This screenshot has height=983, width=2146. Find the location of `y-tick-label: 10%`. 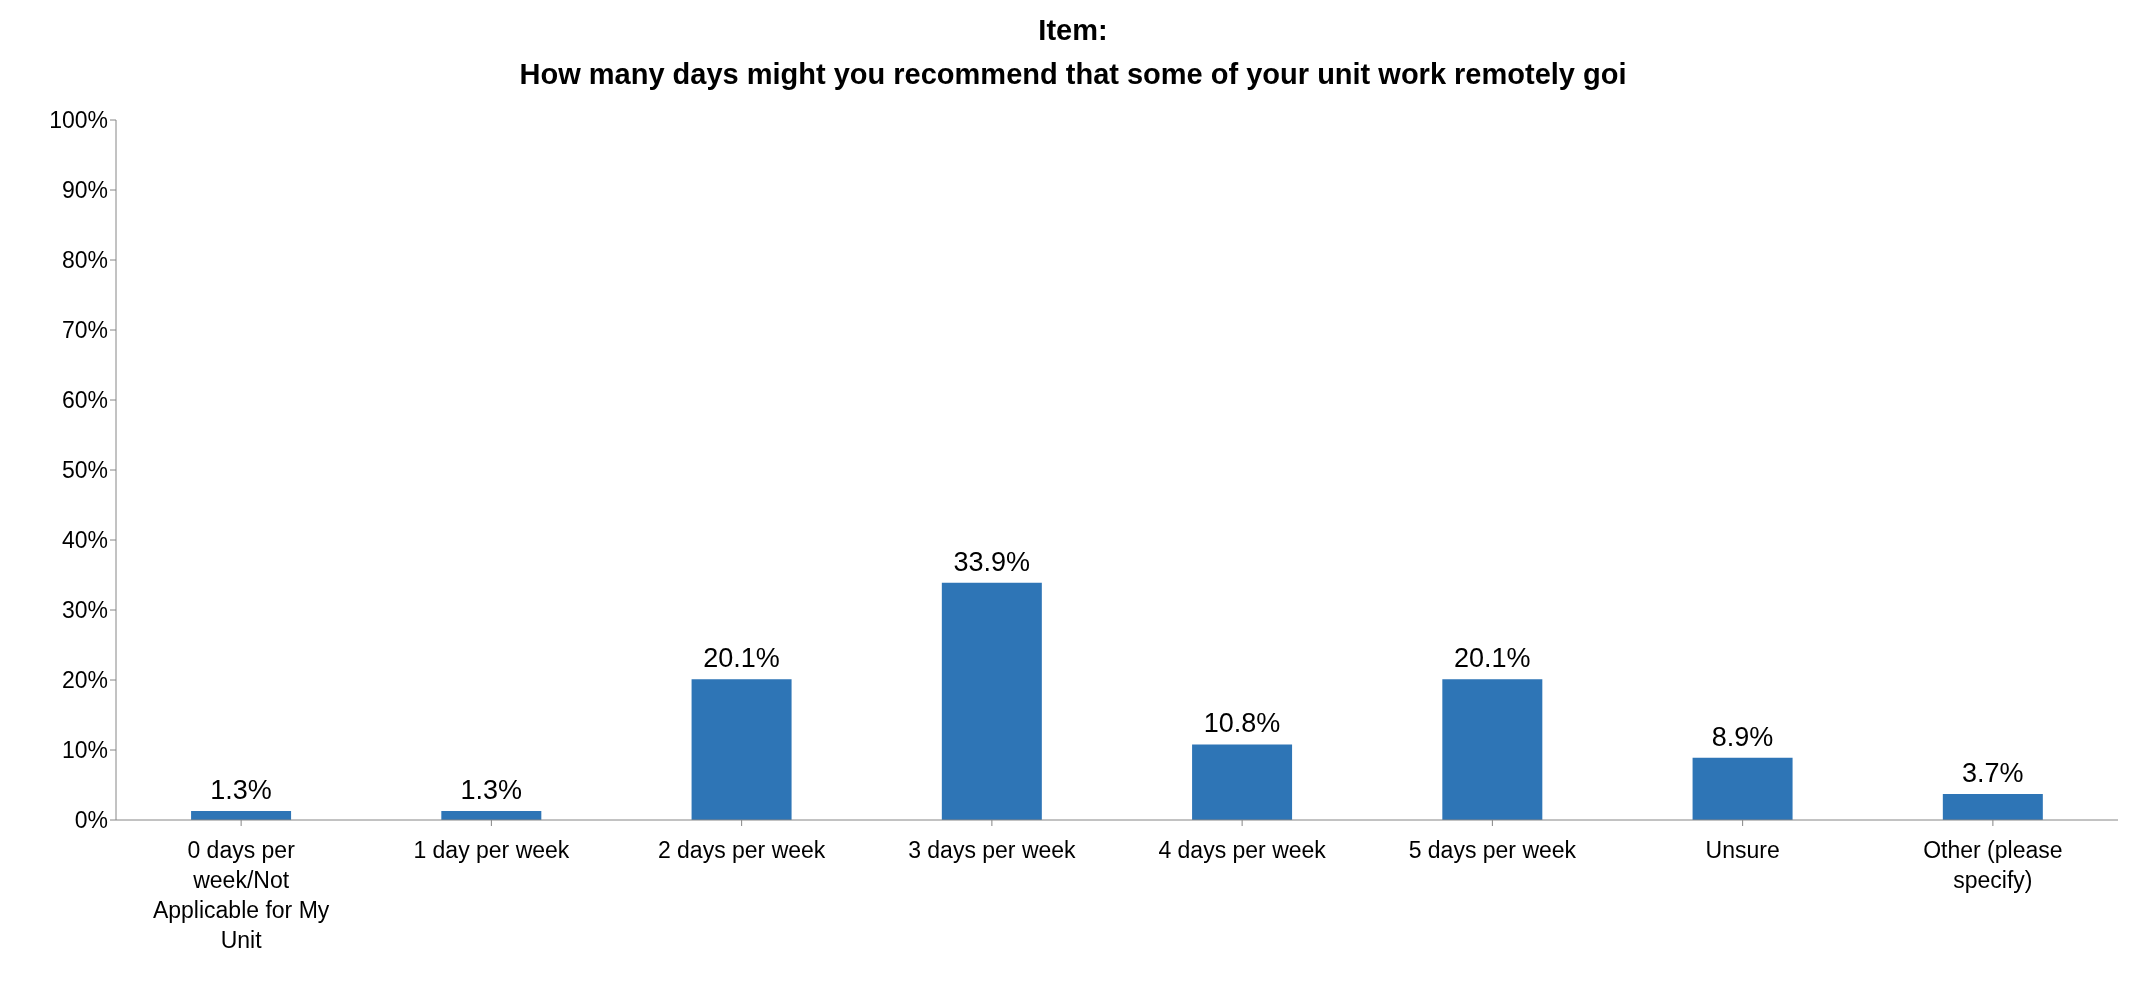

y-tick-label: 10% is located at coordinates (84, 750).